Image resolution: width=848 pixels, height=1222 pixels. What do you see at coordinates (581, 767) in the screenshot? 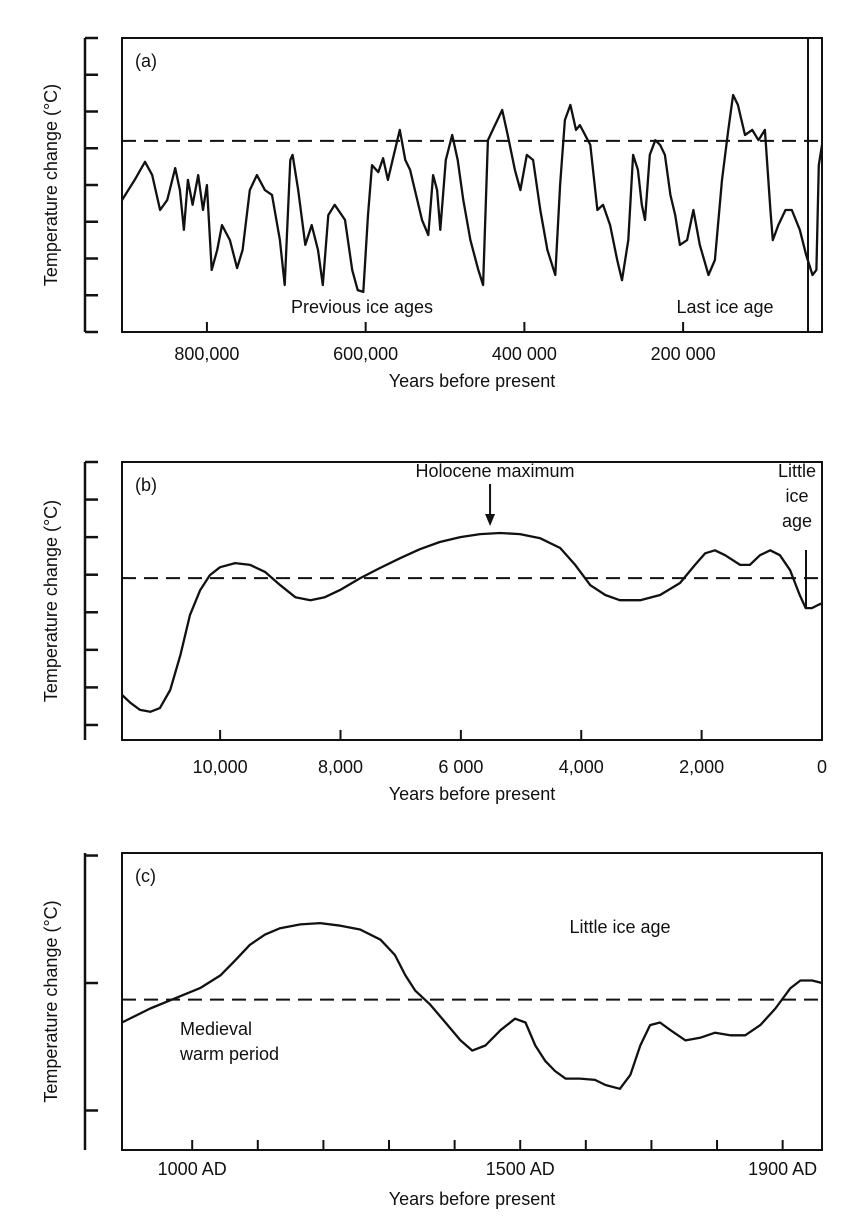
I see `x-tick-label: 4,000` at bounding box center [581, 767].